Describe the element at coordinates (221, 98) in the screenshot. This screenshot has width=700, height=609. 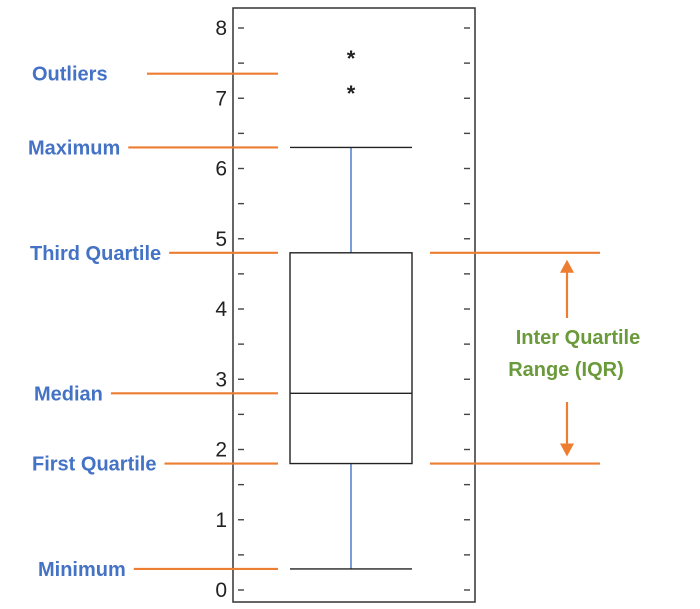
I see `y-tick-label: 7` at that location.